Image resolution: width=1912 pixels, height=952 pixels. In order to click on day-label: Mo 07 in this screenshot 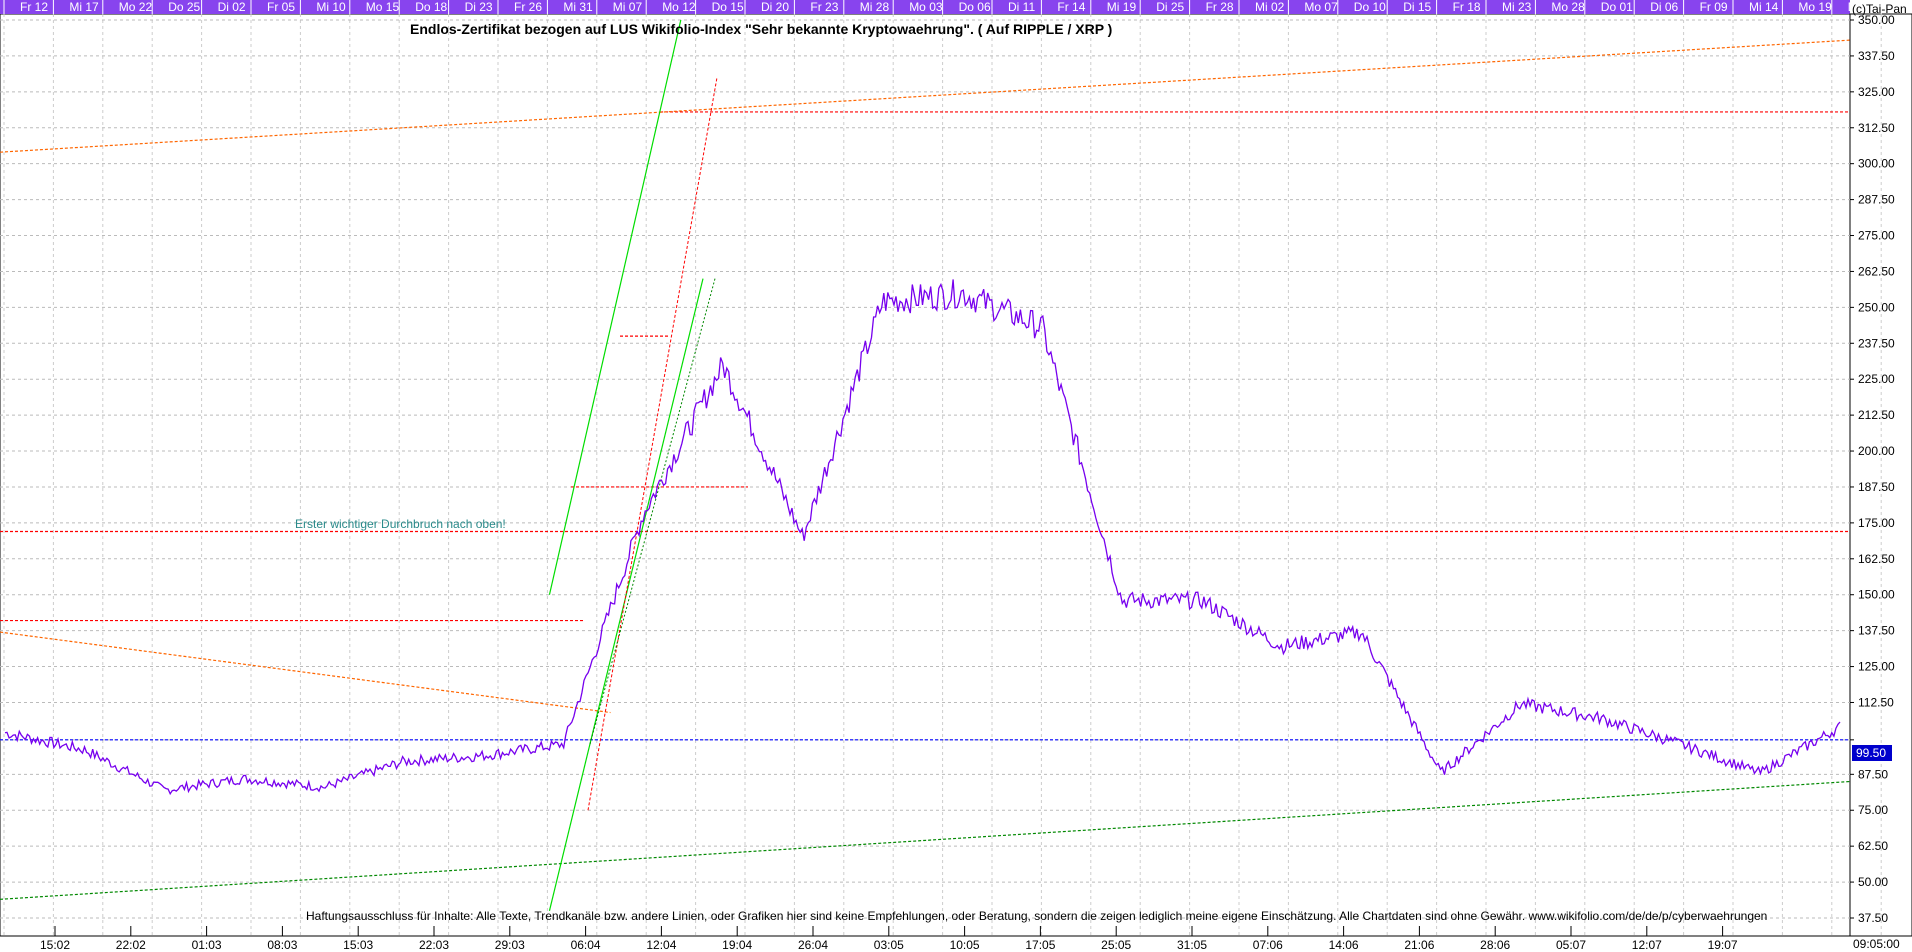, I will do `click(1321, 7)`.